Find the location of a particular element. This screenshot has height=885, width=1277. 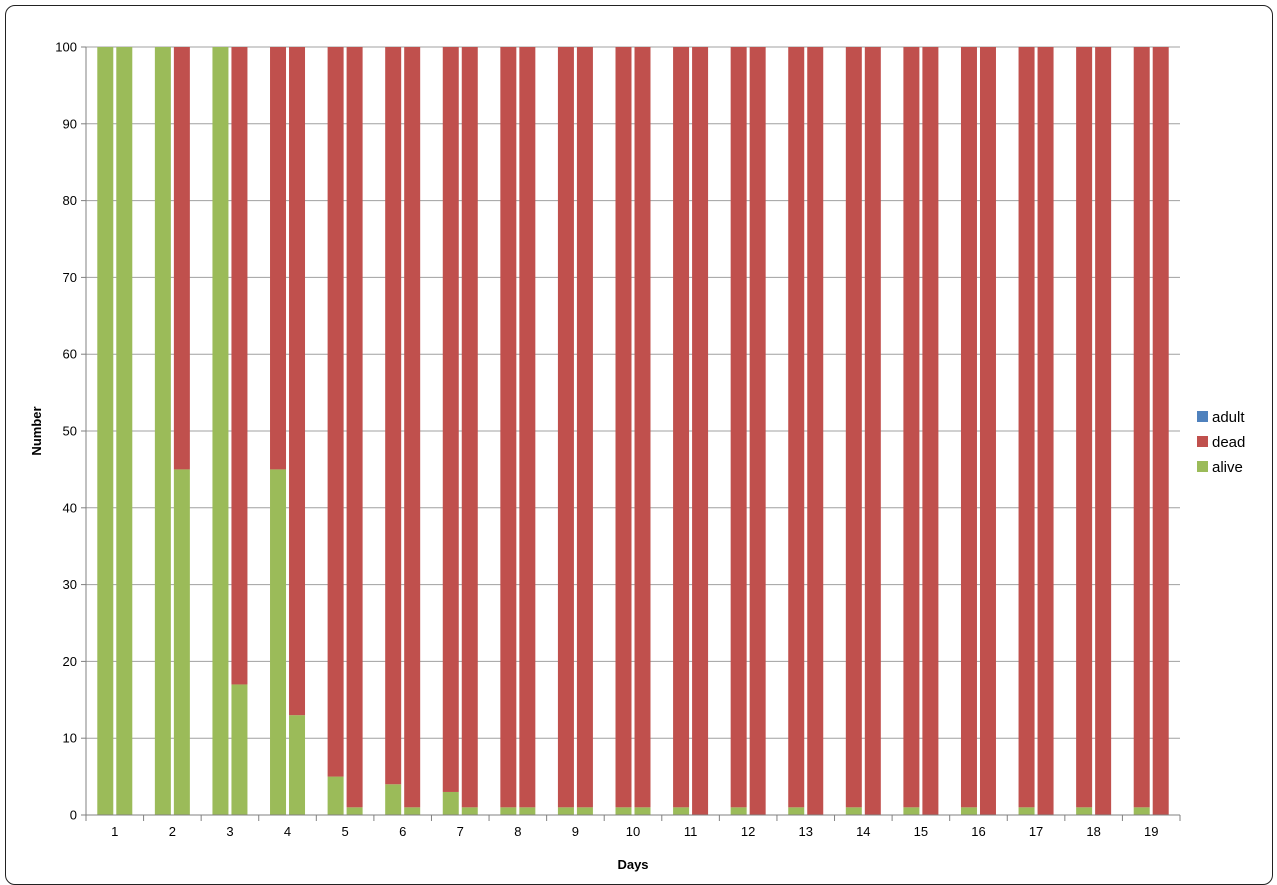

y-tick-label: 50 is located at coordinates (70, 431).